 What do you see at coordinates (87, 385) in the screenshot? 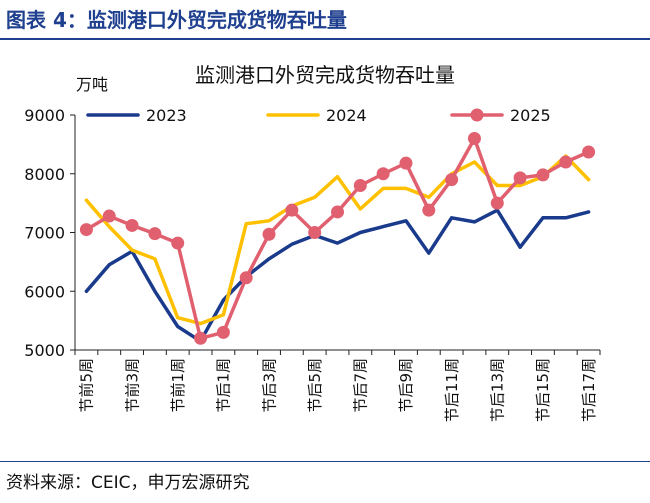
I see `x-tick-label: 节前5周` at bounding box center [87, 385].